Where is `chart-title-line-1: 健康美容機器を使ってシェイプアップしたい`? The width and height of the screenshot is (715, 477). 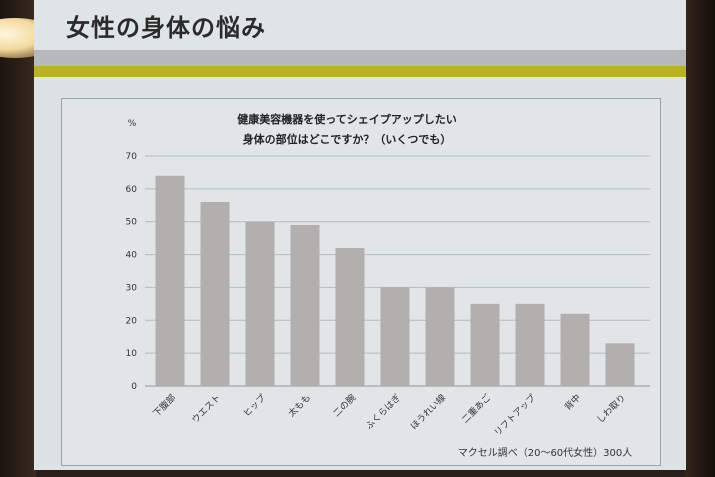 chart-title-line-1: 健康美容機器を使ってシェイプアップしたい is located at coordinates (346, 119).